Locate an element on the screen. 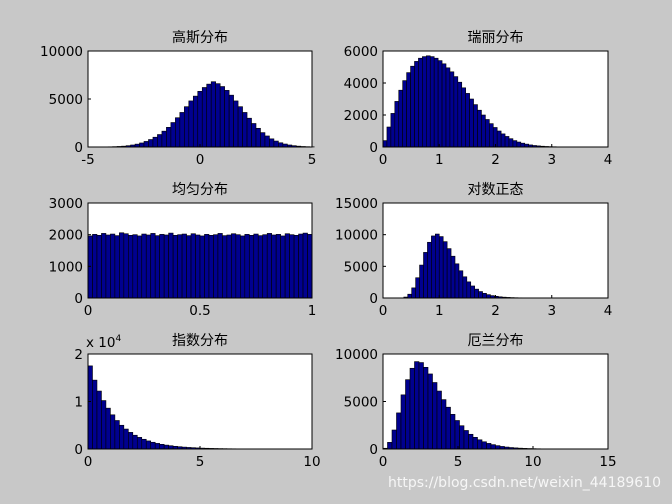 This screenshot has width=672, height=504. chart-title: 厄兰分布 is located at coordinates (496, 341).